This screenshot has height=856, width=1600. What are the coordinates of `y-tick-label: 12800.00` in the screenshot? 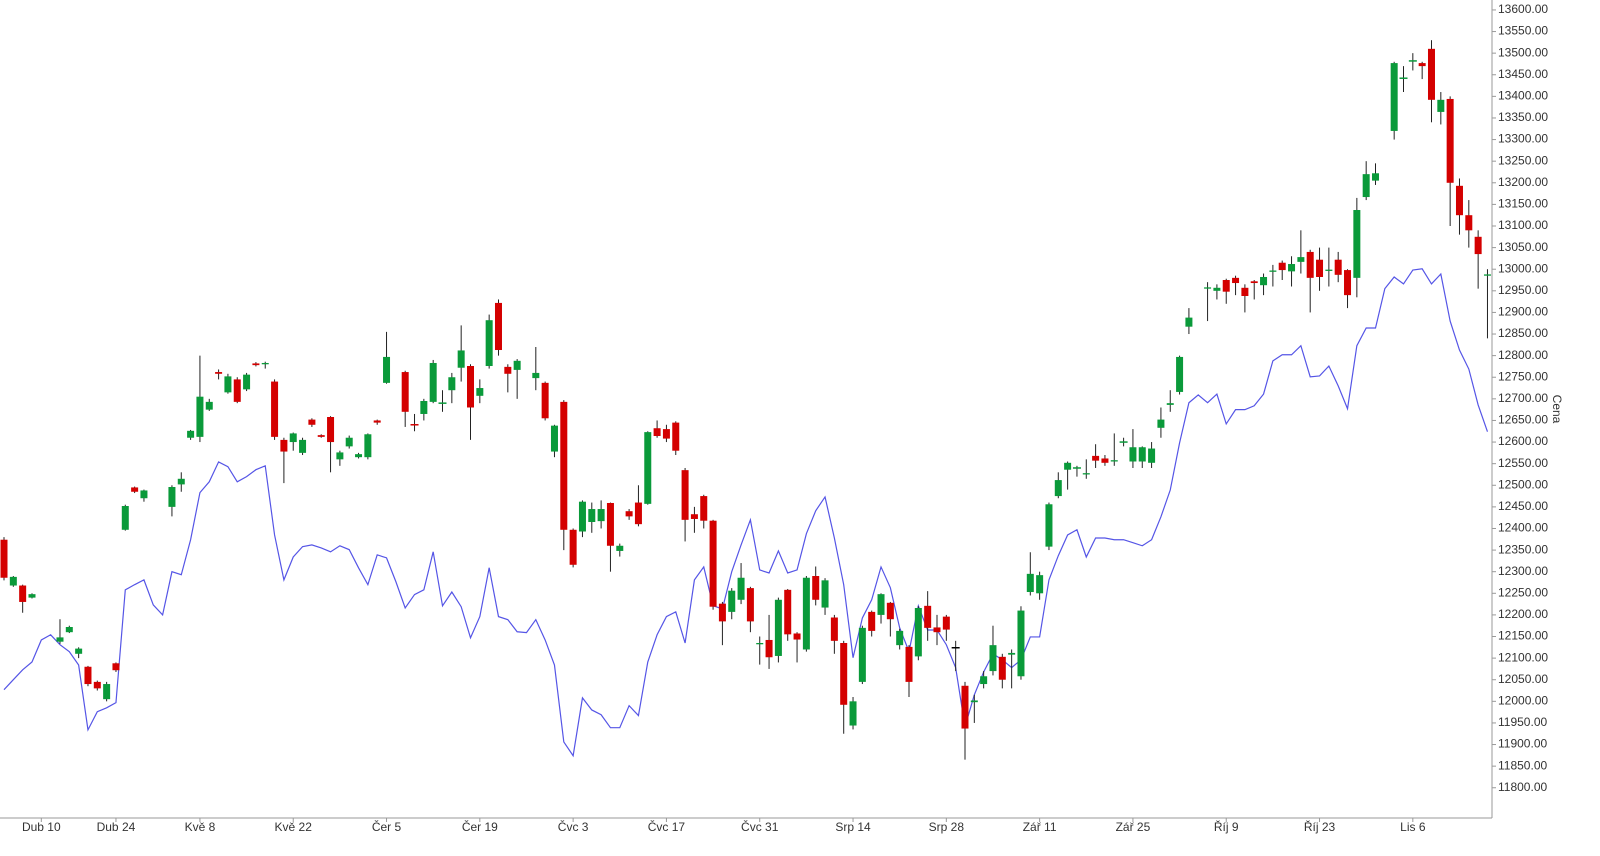 It's located at (1523, 355).